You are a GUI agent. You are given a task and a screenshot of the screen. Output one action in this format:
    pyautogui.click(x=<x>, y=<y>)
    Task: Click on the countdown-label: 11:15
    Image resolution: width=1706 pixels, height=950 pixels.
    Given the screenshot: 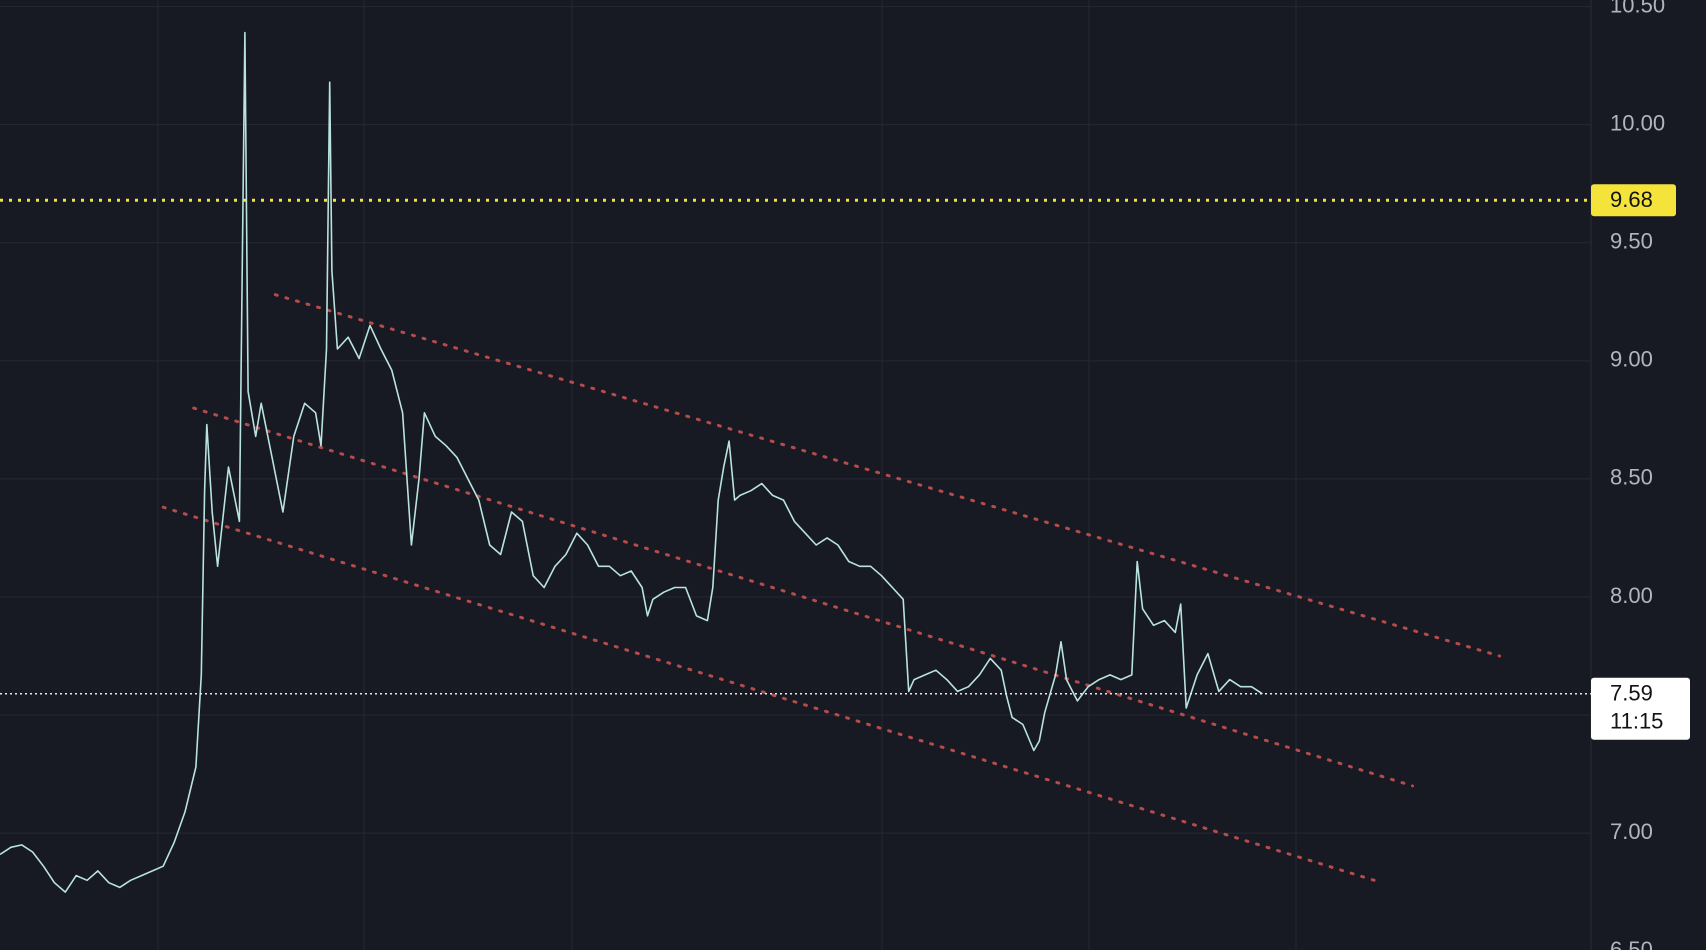 What is the action you would take?
    pyautogui.click(x=1636, y=721)
    